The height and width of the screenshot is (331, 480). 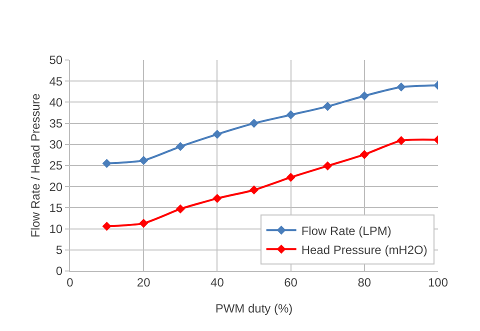 I want to click on x-tick-label: 100, so click(x=438, y=282).